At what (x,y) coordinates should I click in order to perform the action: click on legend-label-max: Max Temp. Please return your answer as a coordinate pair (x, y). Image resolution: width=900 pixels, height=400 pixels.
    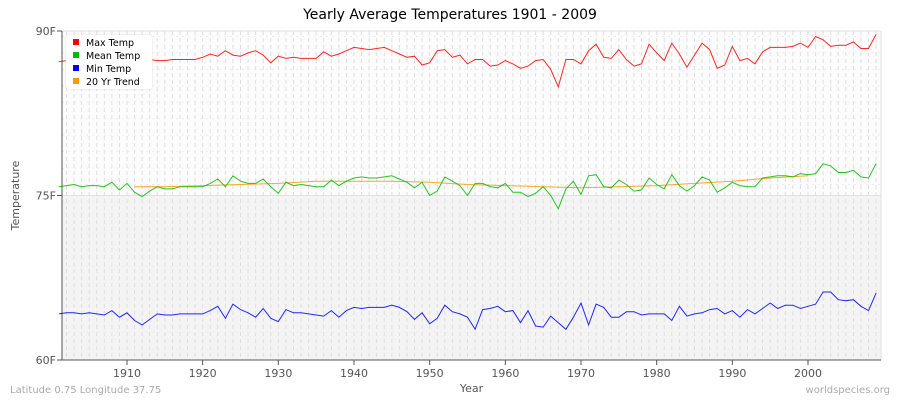
    Looking at the image, I should click on (110, 43).